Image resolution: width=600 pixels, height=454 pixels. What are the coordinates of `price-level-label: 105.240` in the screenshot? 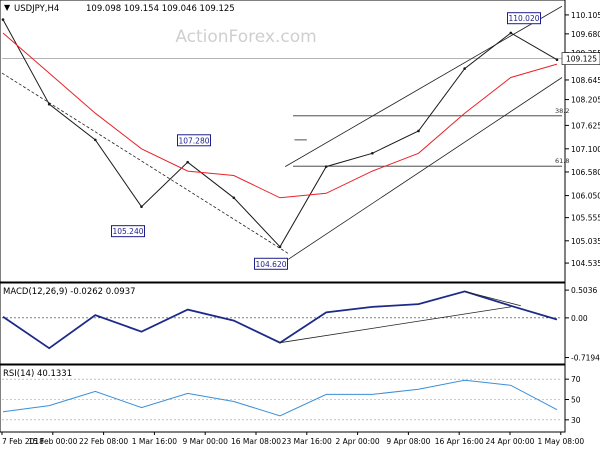 It's located at (127, 231).